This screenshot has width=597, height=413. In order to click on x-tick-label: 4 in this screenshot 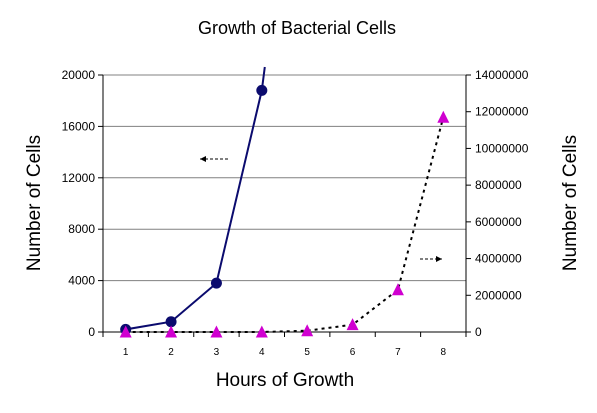, I will do `click(262, 352)`.